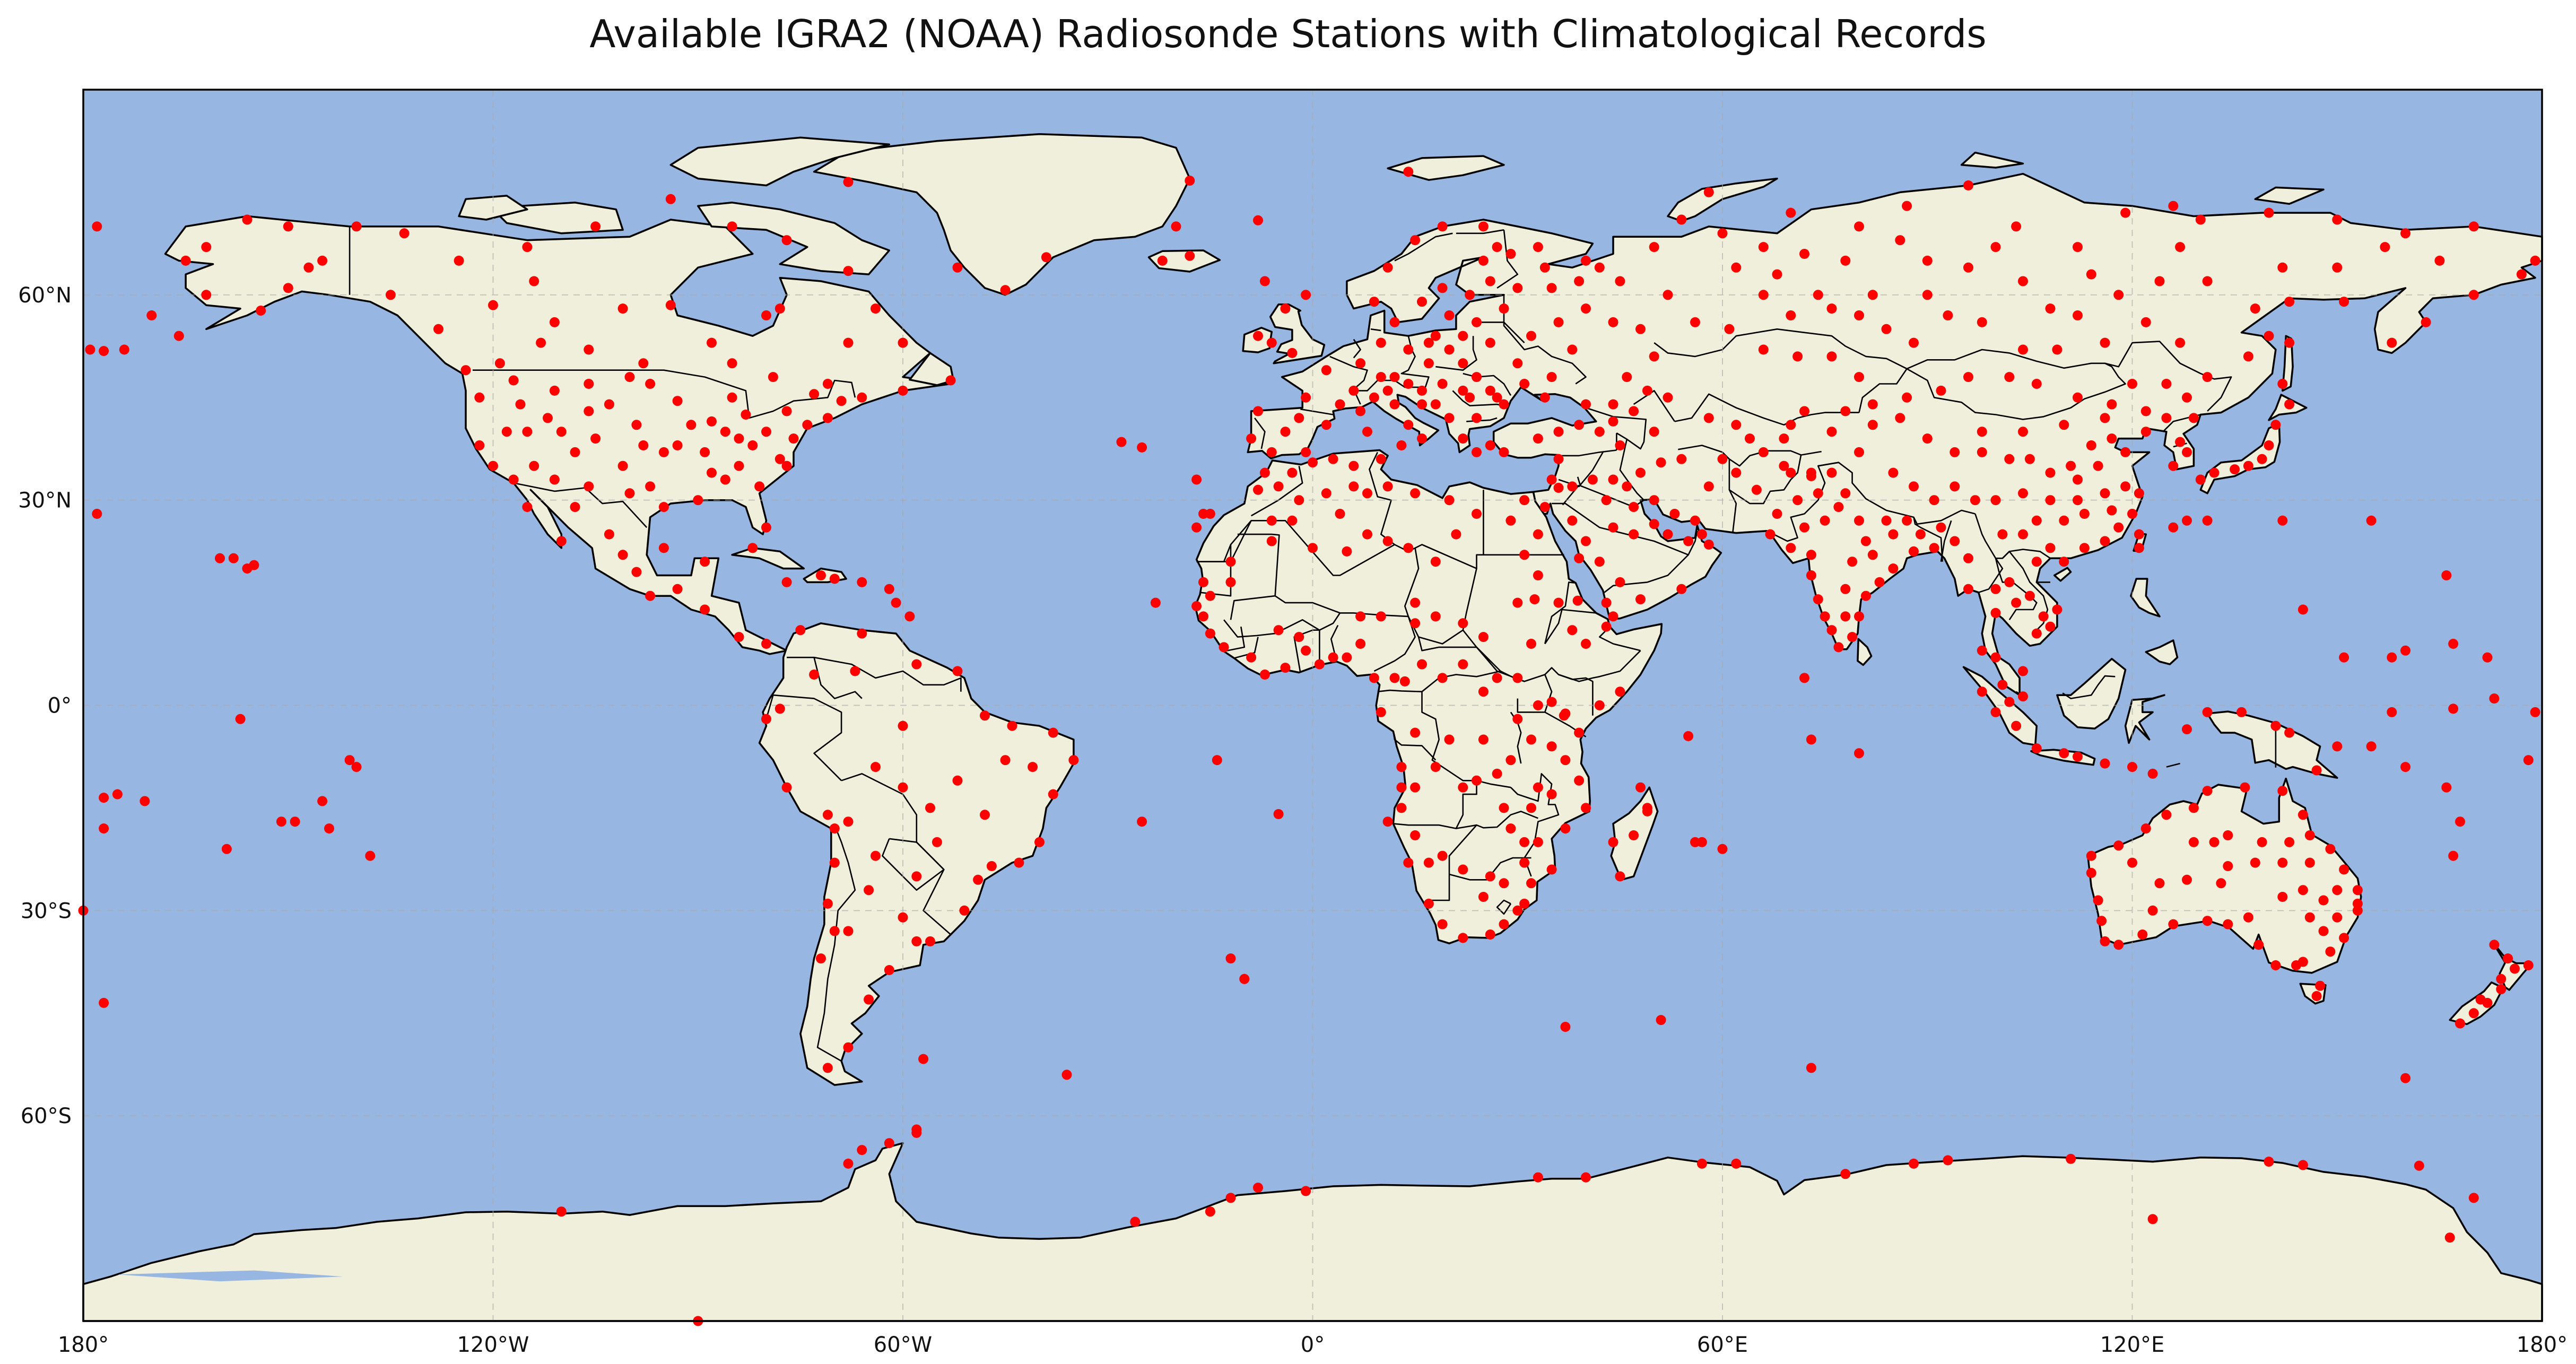 Image resolution: width=2576 pixels, height=1364 pixels. I want to click on ross-sea-inlet, so click(230, 1276).